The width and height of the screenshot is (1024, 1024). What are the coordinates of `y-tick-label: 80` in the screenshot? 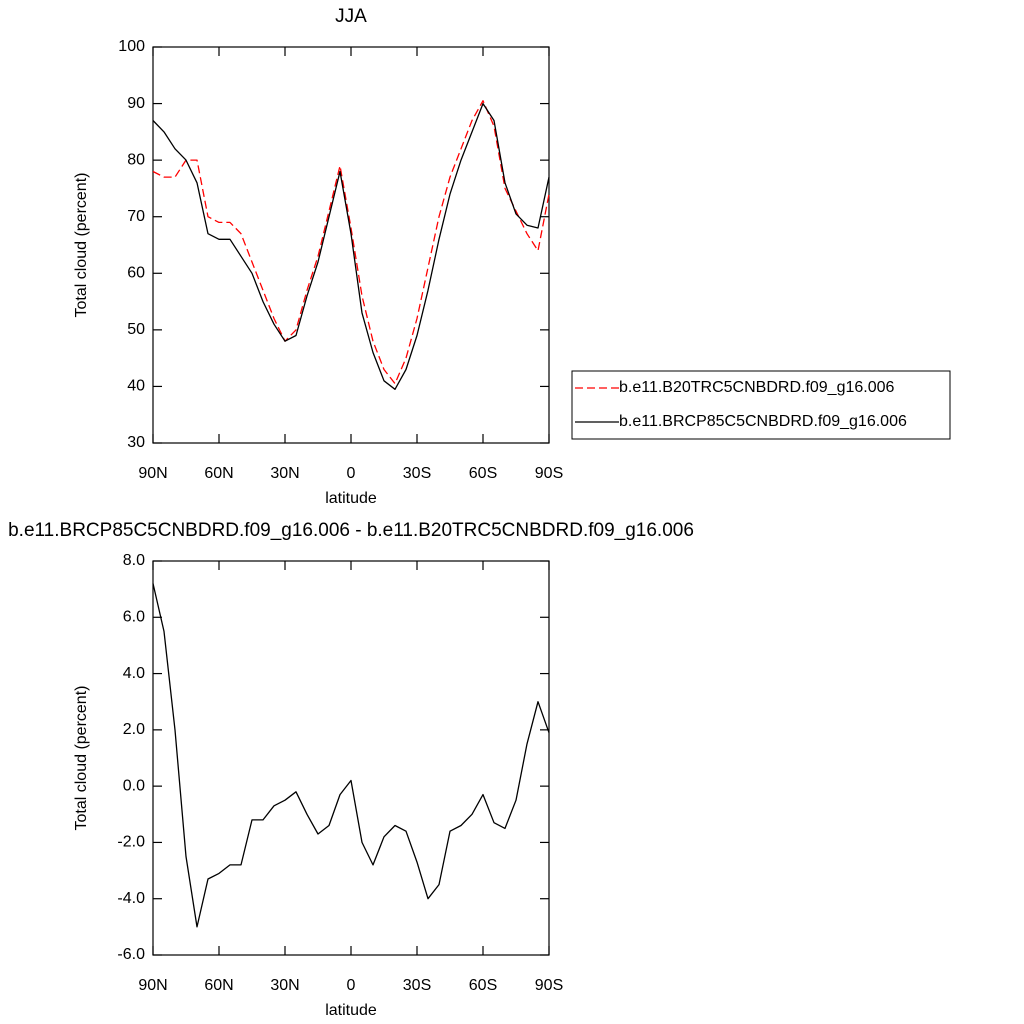 It's located at (136, 159).